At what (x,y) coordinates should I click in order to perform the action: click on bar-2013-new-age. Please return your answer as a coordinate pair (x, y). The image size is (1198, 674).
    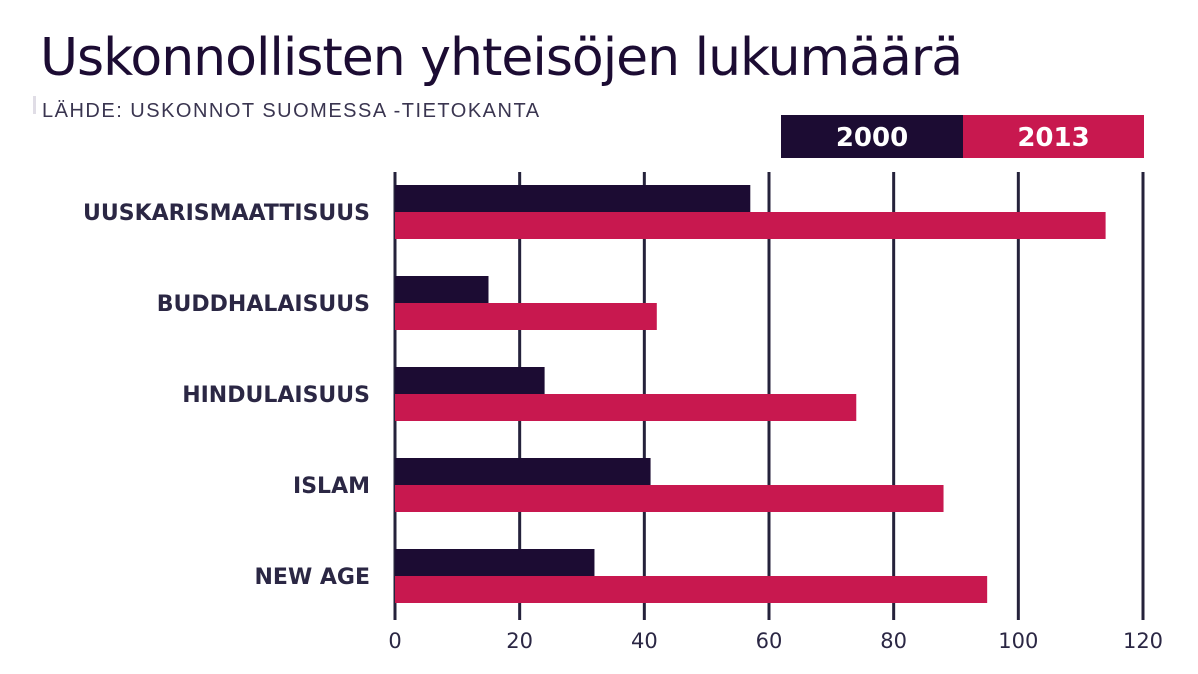
    Looking at the image, I should click on (691, 589).